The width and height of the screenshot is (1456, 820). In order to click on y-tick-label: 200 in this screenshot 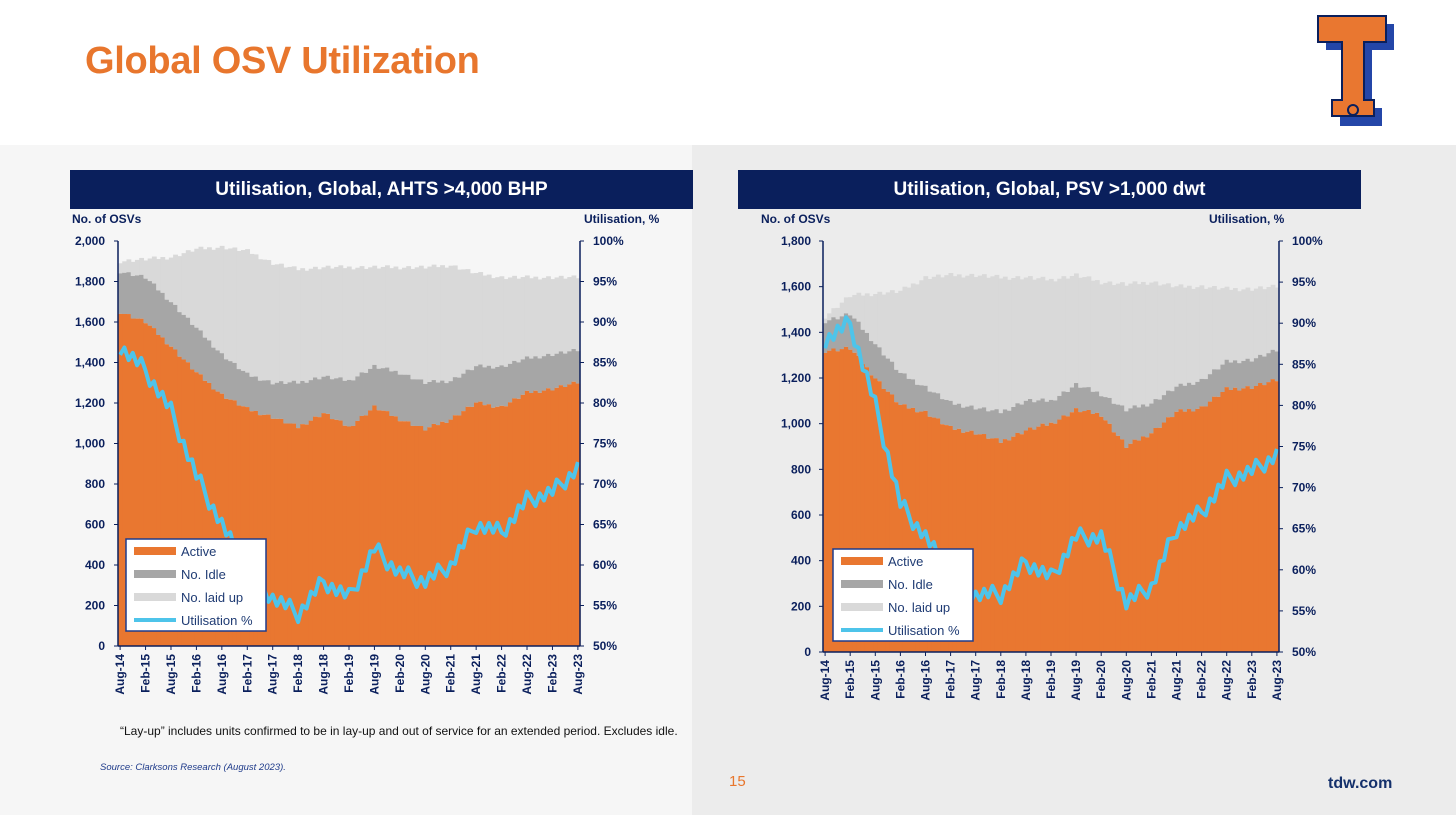, I will do `click(95, 606)`.